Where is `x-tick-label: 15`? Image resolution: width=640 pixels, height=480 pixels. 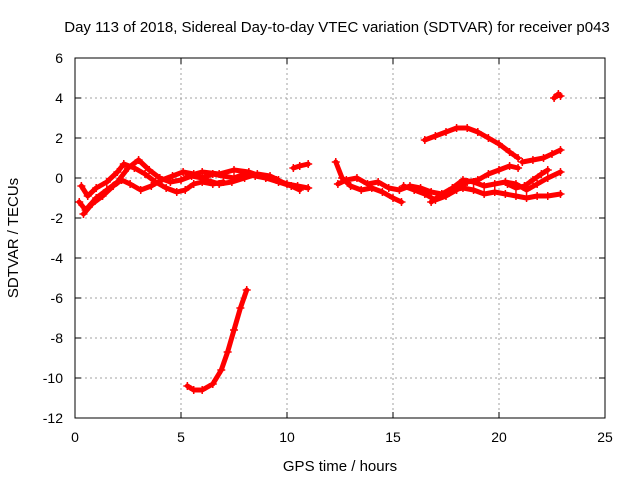
x-tick-label: 15 is located at coordinates (393, 437).